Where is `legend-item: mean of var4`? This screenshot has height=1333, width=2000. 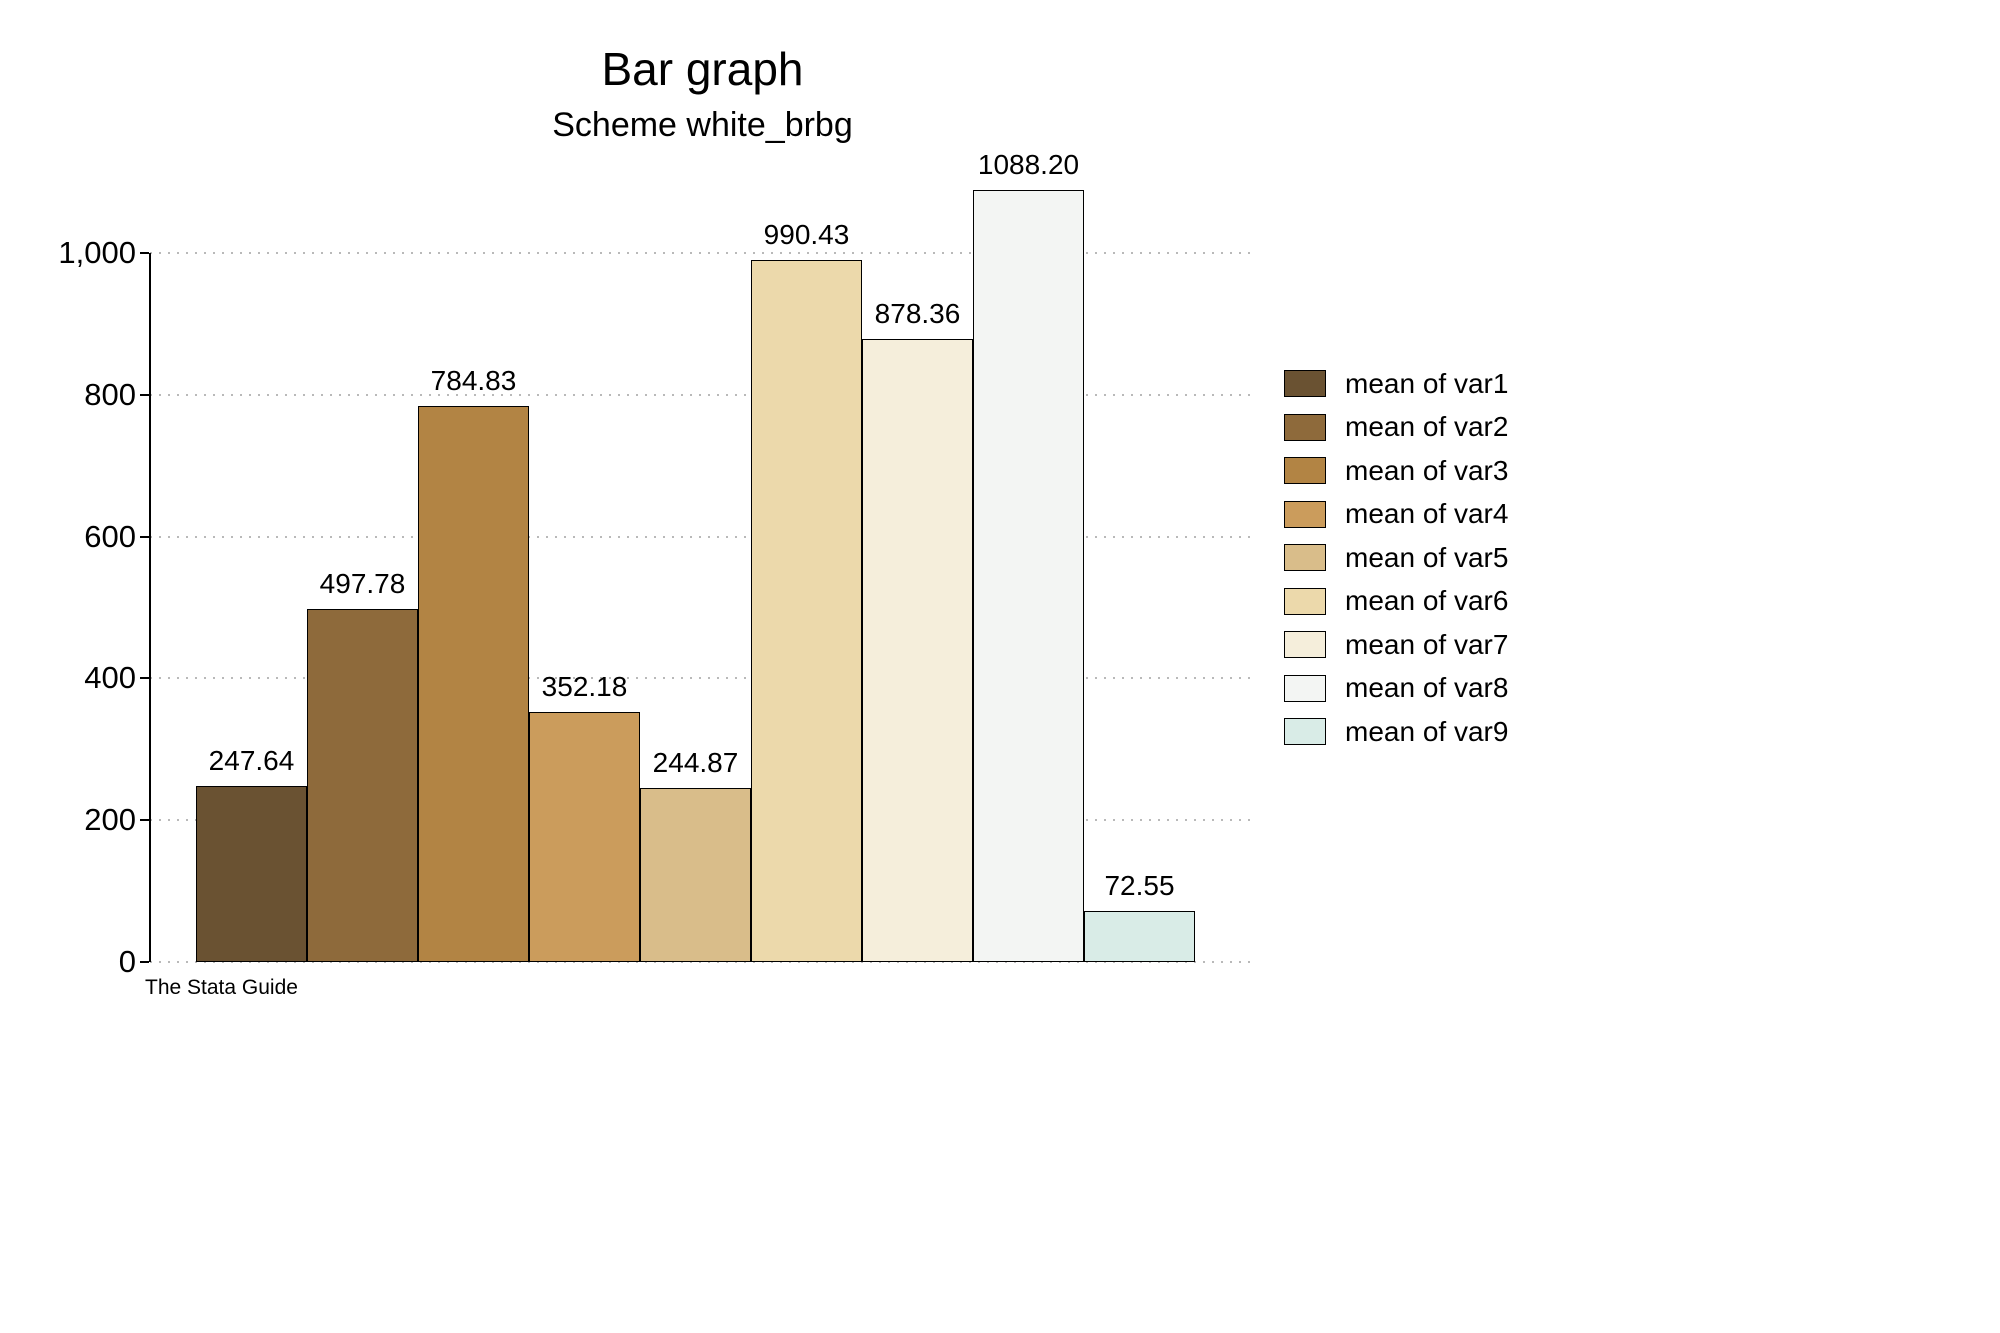
legend-item: mean of var4 is located at coordinates (1396, 515).